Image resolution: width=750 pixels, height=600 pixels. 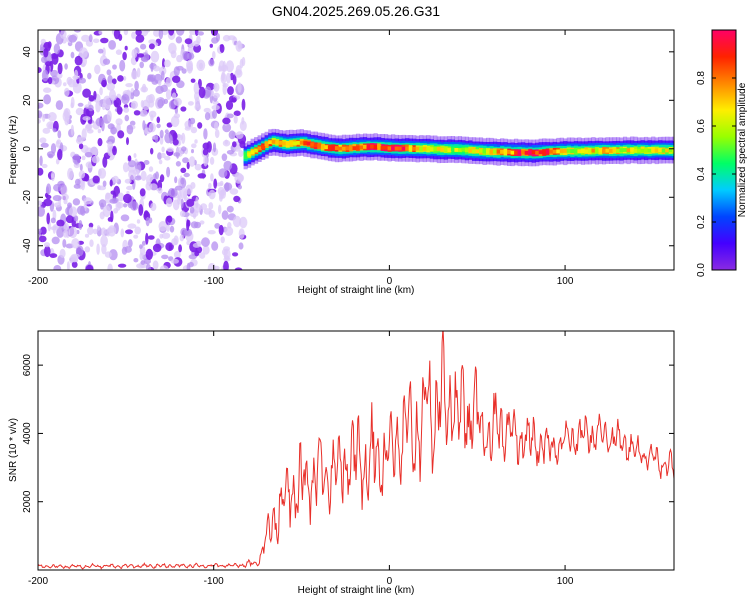 What do you see at coordinates (13, 150) in the screenshot?
I see `spectrogram-y-label: Frequency (Hz)` at bounding box center [13, 150].